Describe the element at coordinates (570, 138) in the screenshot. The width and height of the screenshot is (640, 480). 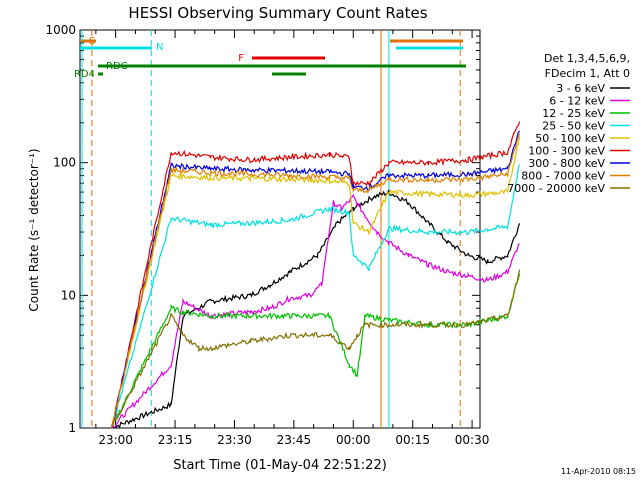
I see `legend-label: 50 - 100 keV` at that location.